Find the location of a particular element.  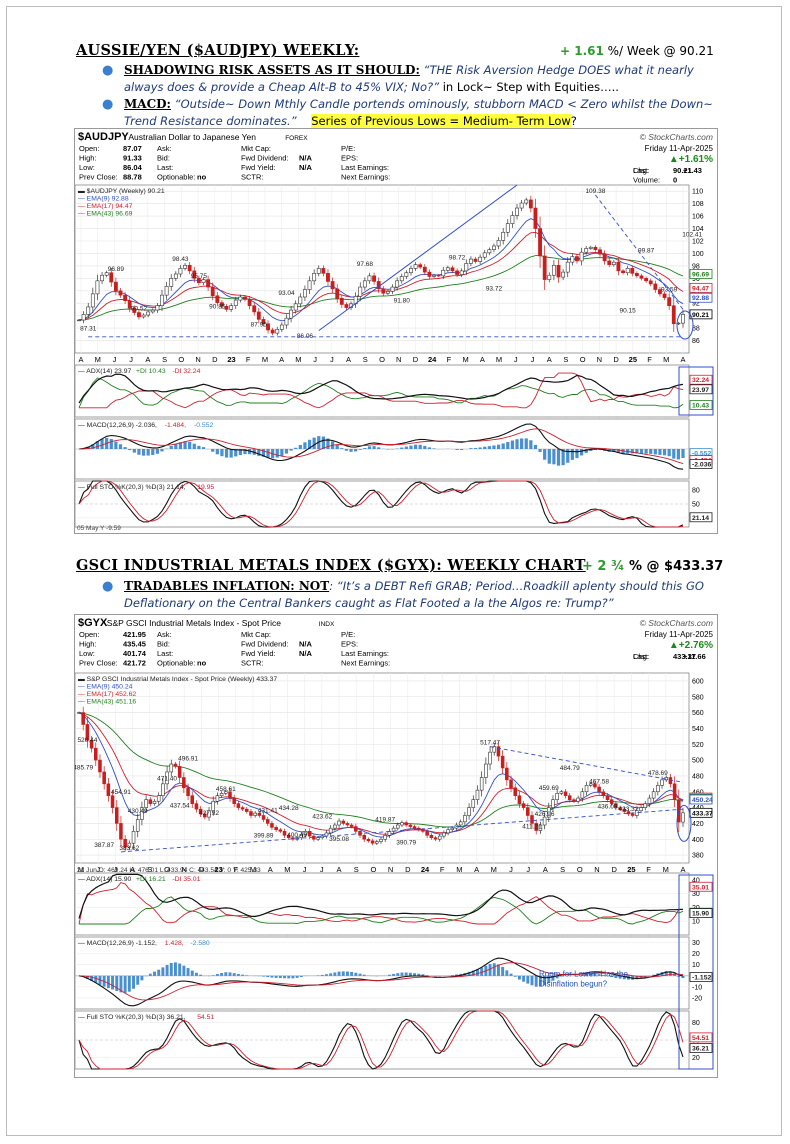

indicator-y-tick: 20 is located at coordinates (696, 1058).